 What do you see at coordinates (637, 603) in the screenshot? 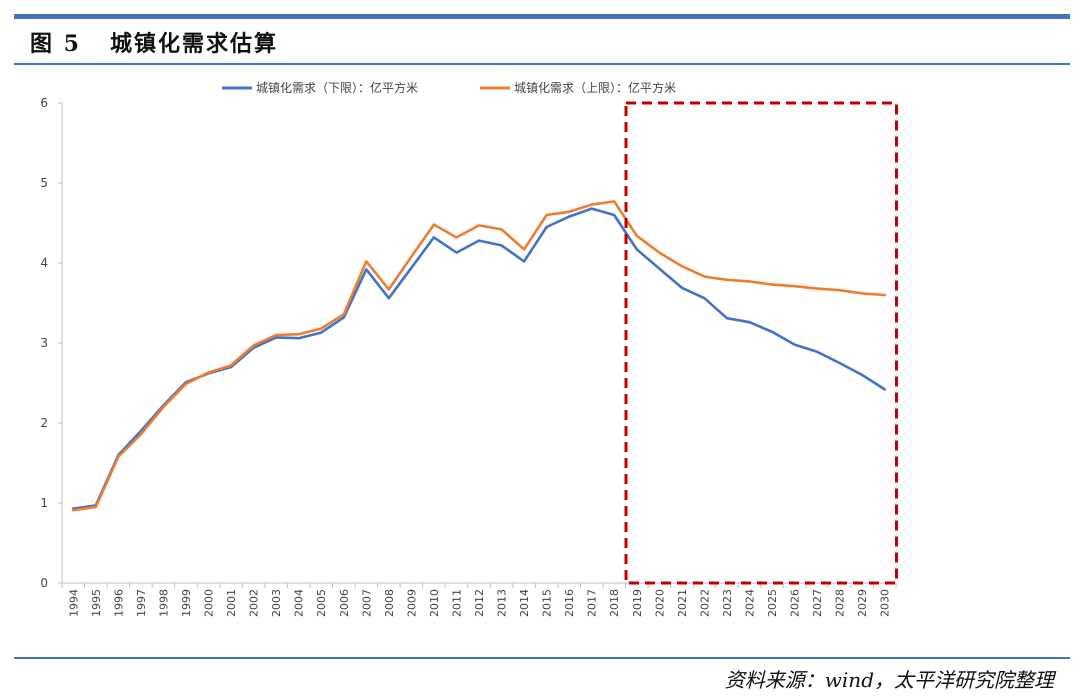
I see `x-tick-label: 2019` at bounding box center [637, 603].